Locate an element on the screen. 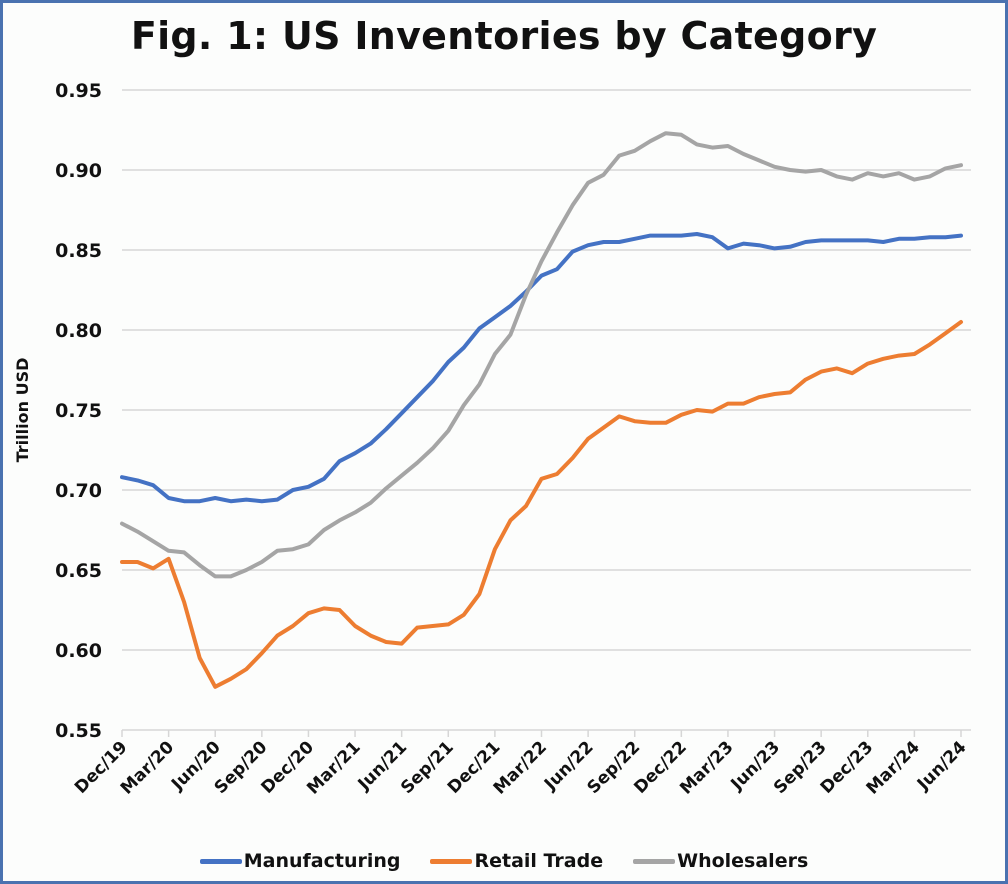 Image resolution: width=1008 pixels, height=884 pixels. y-tick-label: 0.70 is located at coordinates (78, 491).